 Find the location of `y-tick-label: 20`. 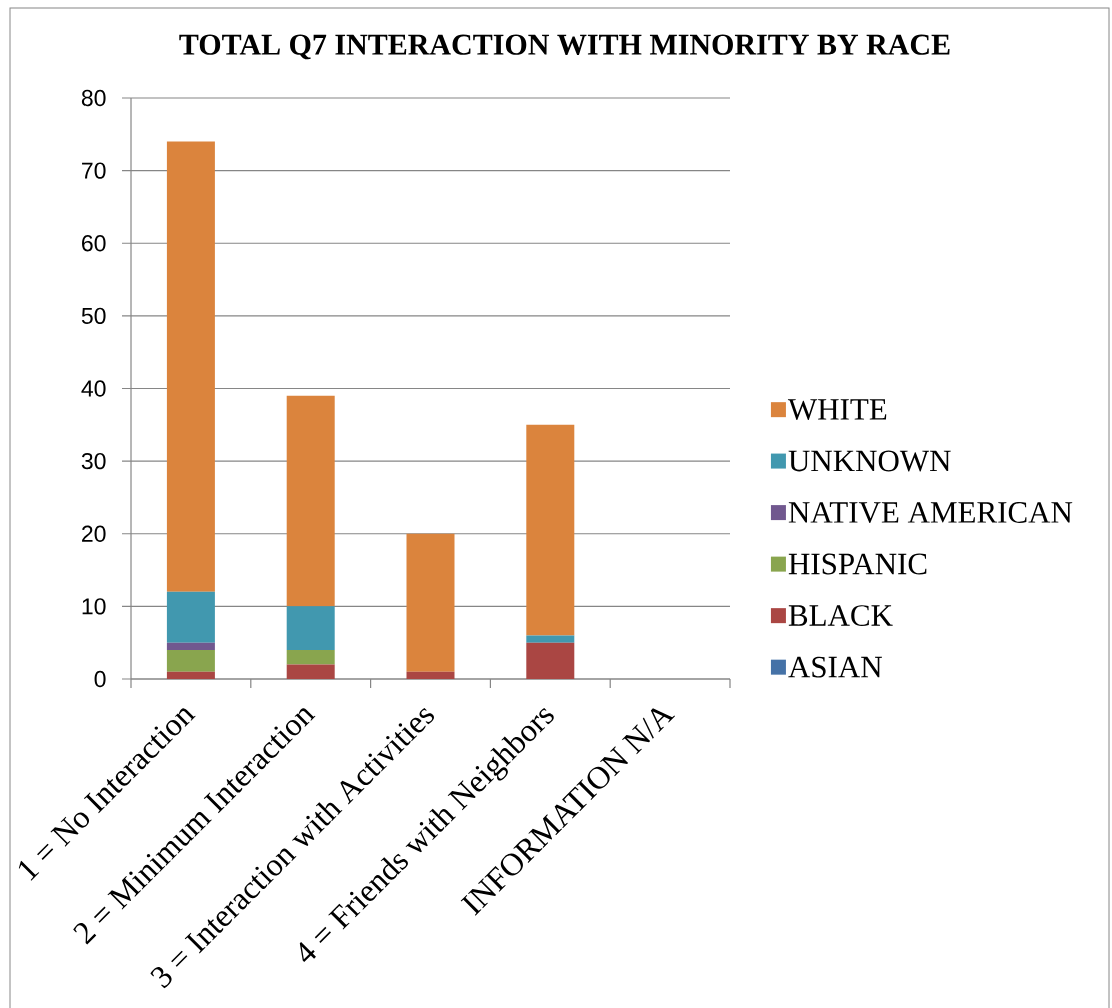

y-tick-label: 20 is located at coordinates (94, 533).